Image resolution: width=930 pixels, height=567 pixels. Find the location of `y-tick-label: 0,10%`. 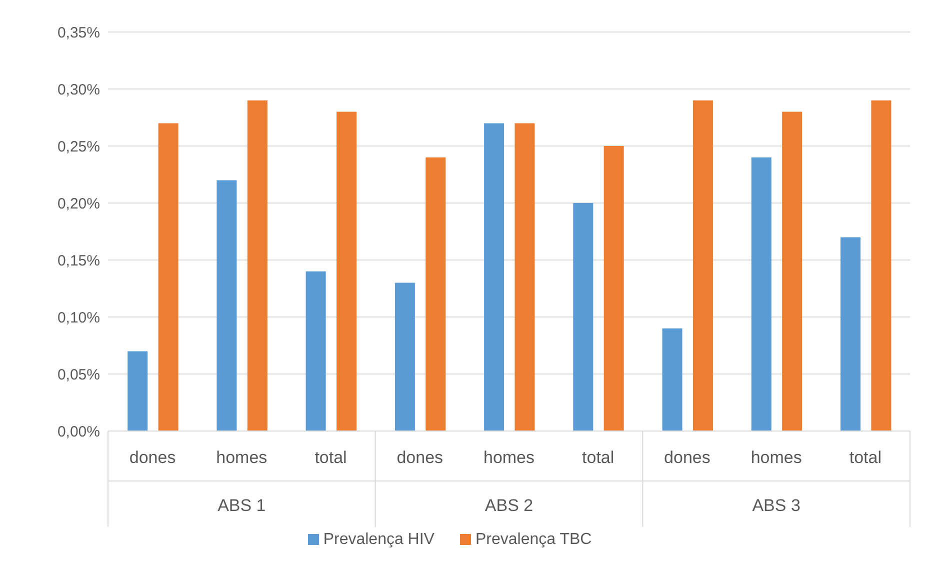

y-tick-label: 0,10% is located at coordinates (78, 317).